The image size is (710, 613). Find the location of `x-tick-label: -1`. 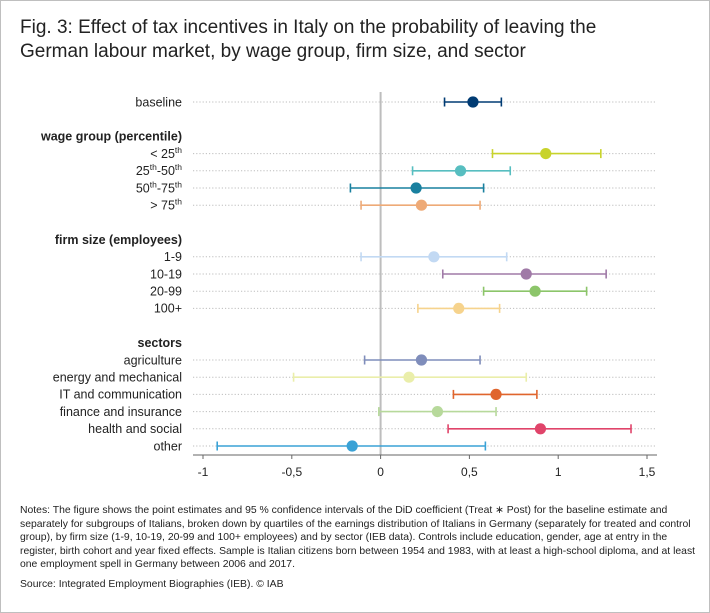

x-tick-label: -1 is located at coordinates (203, 472).